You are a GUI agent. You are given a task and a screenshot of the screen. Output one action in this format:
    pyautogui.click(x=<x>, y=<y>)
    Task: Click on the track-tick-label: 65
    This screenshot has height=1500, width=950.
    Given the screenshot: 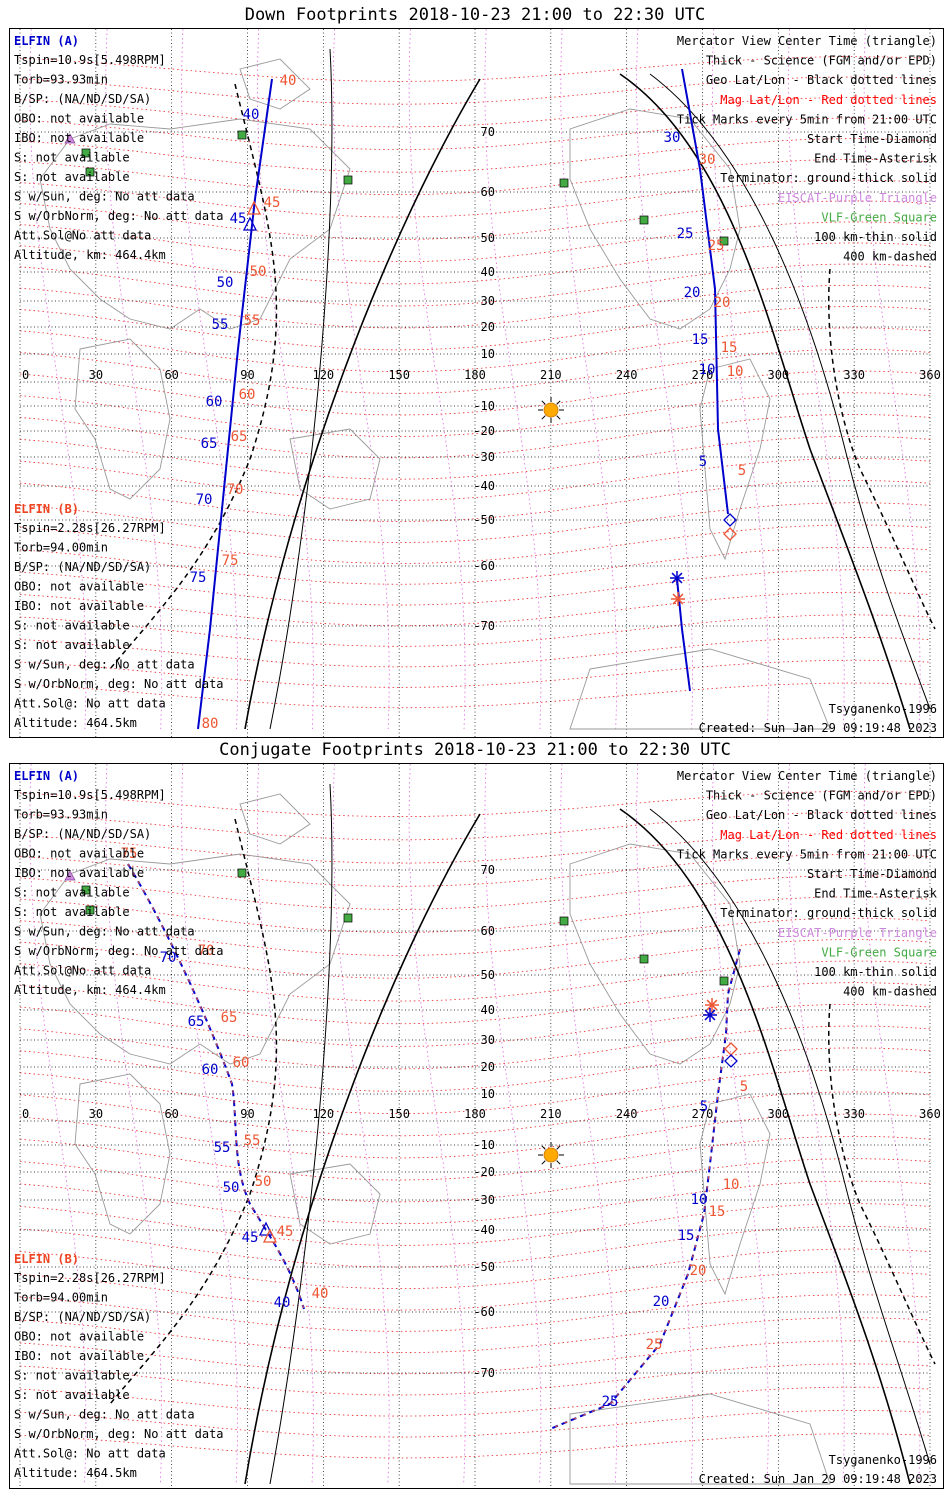 What is the action you would take?
    pyautogui.click(x=239, y=437)
    